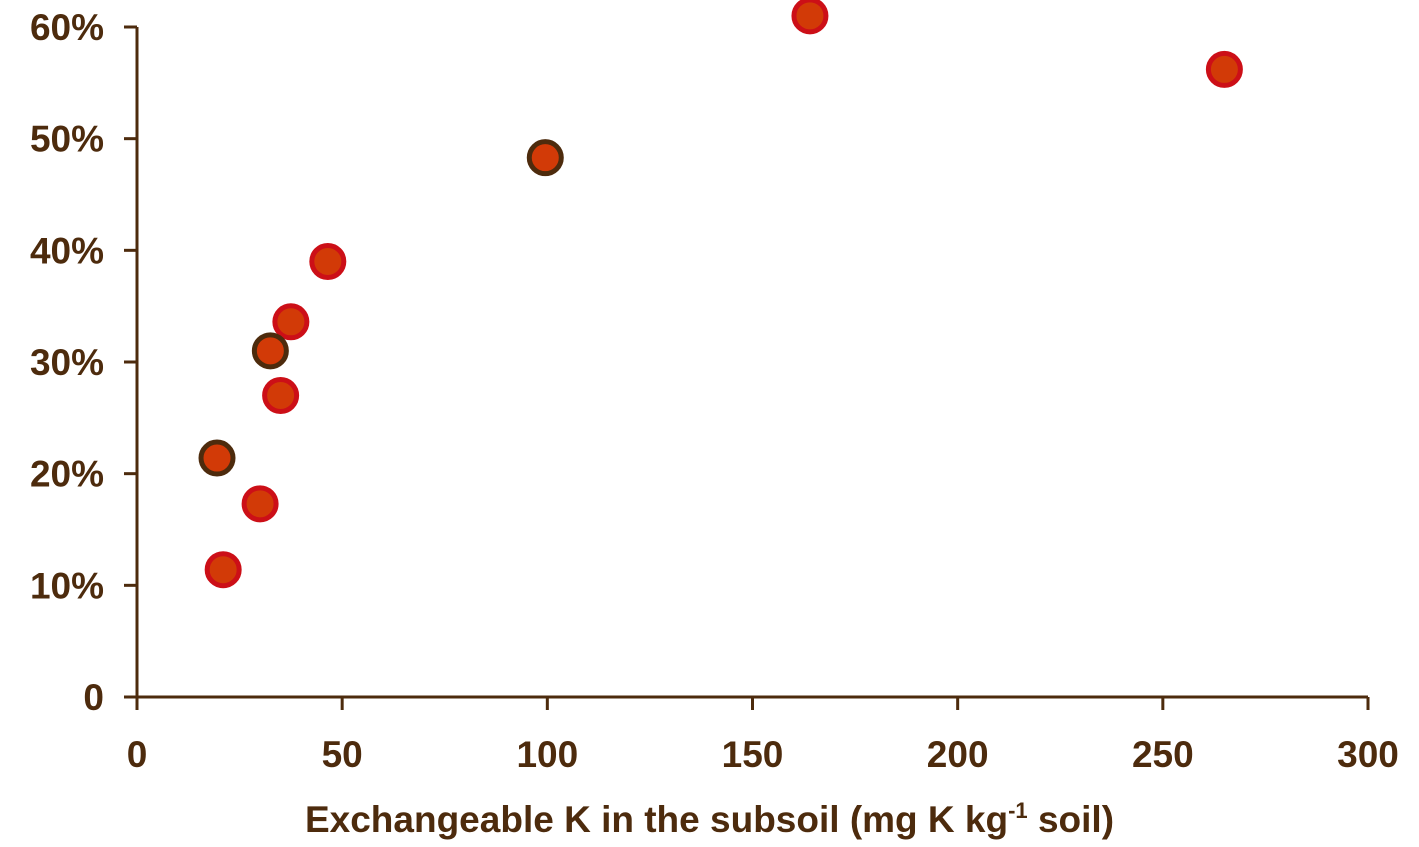 The image size is (1419, 847). What do you see at coordinates (67, 139) in the screenshot?
I see `y-tick-label: 50%` at bounding box center [67, 139].